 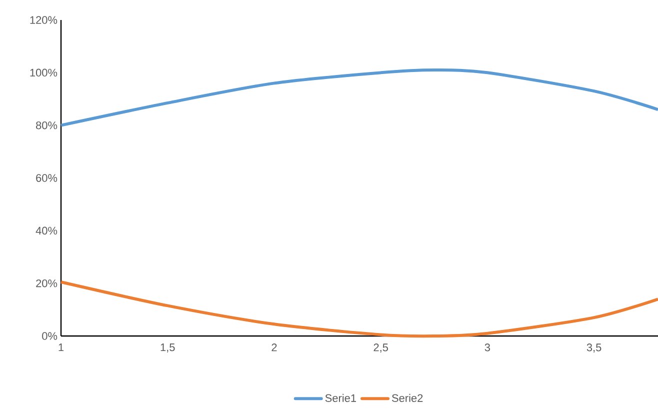 I want to click on x-tick-label: 3, so click(x=487, y=348).